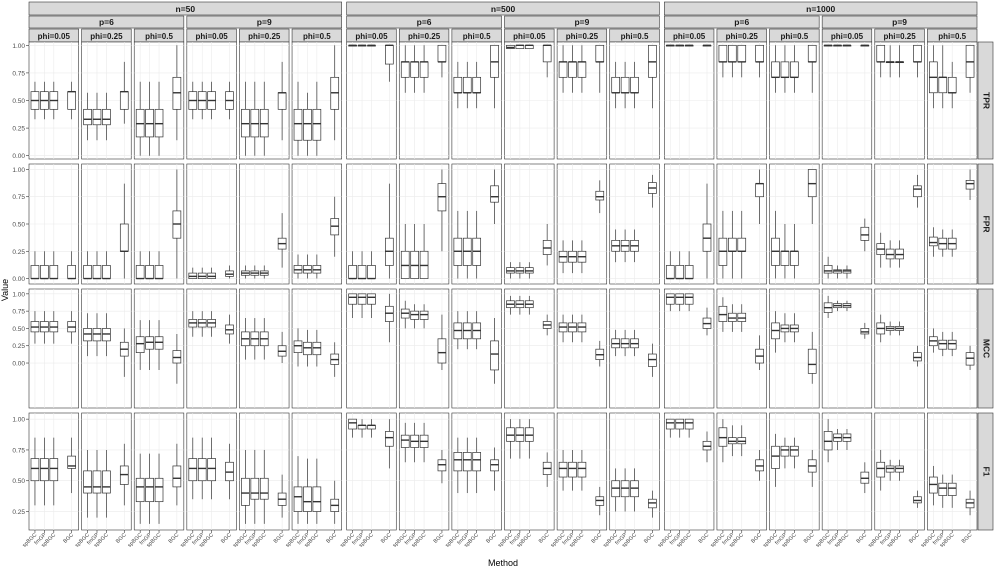 This screenshot has width=996, height=570. I want to click on strip-row-label: TPR, so click(986, 100).